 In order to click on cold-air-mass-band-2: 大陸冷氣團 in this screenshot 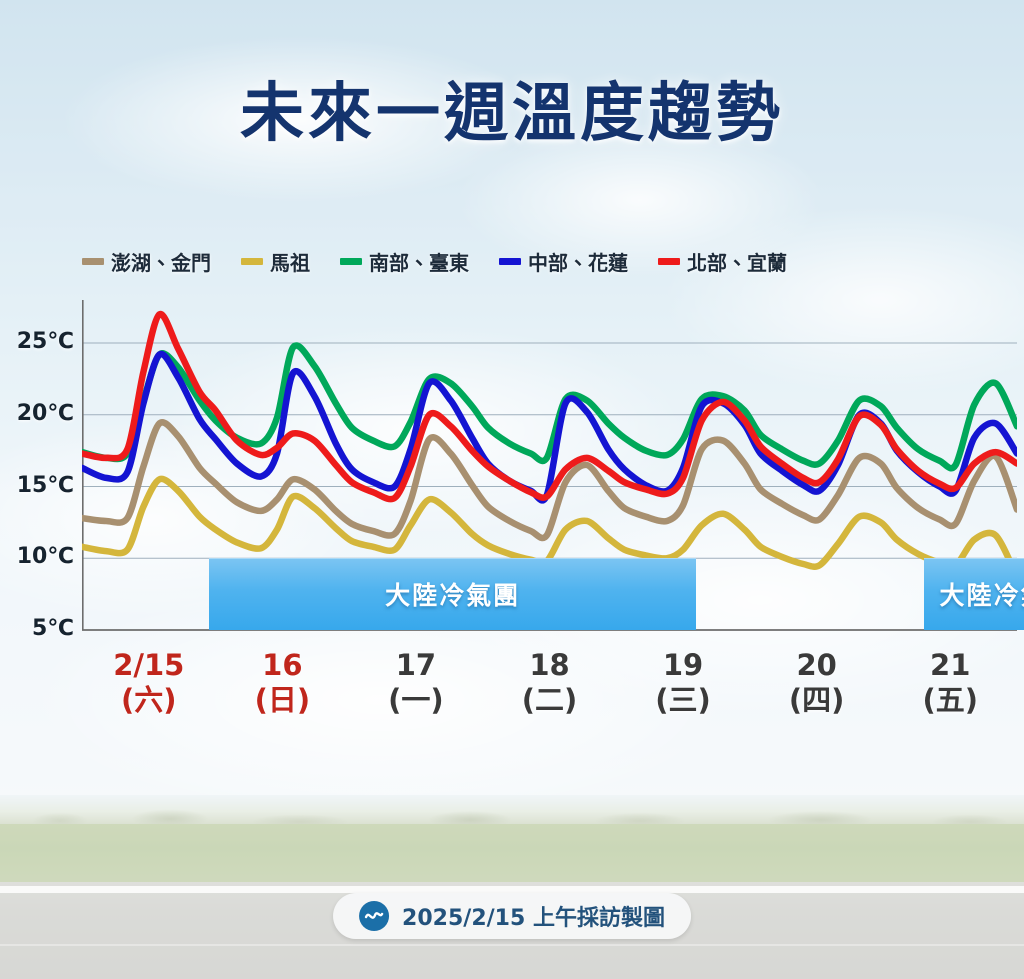, I will do `click(973, 594)`.